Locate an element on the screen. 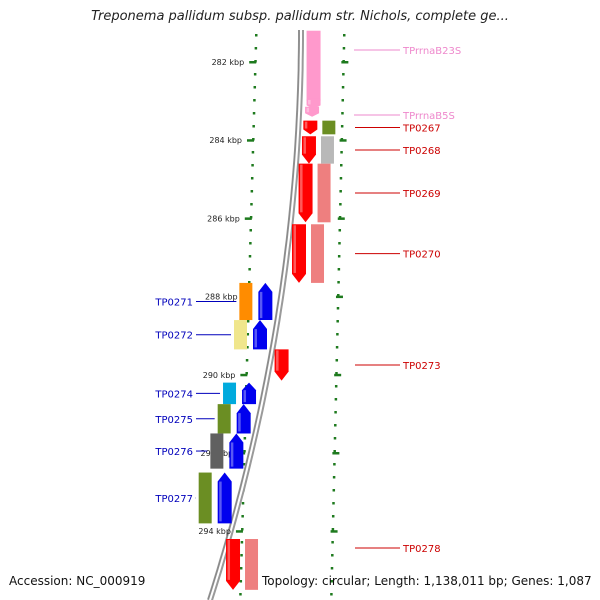  cog-bar-TP0276 is located at coordinates (217, 451).